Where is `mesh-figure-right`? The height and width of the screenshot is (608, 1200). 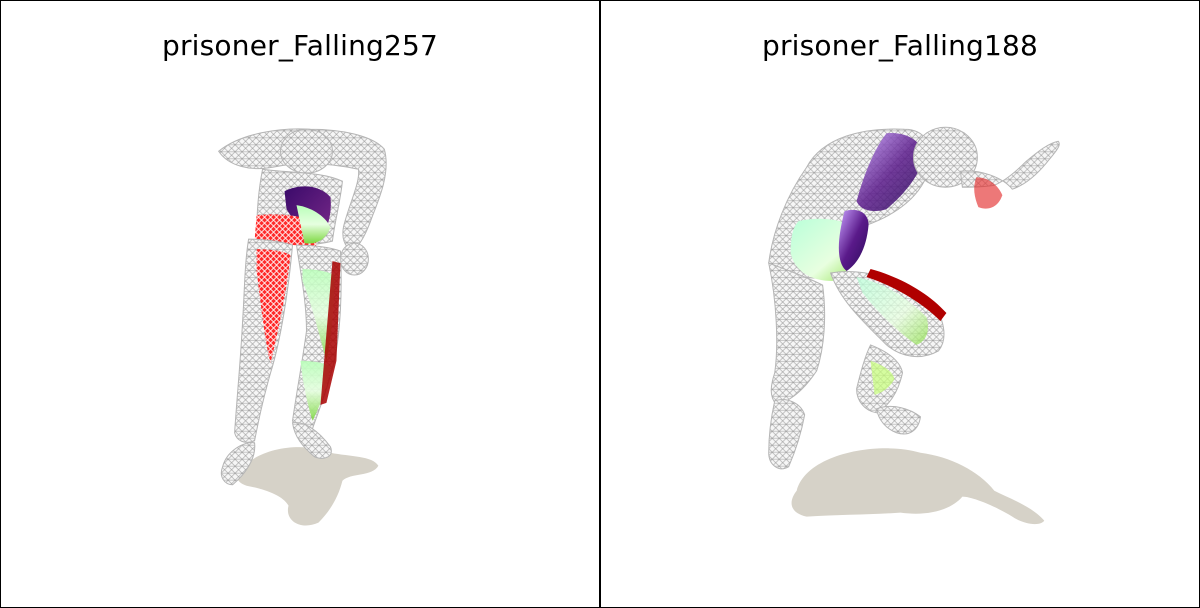
mesh-figure-right is located at coordinates (914, 297).